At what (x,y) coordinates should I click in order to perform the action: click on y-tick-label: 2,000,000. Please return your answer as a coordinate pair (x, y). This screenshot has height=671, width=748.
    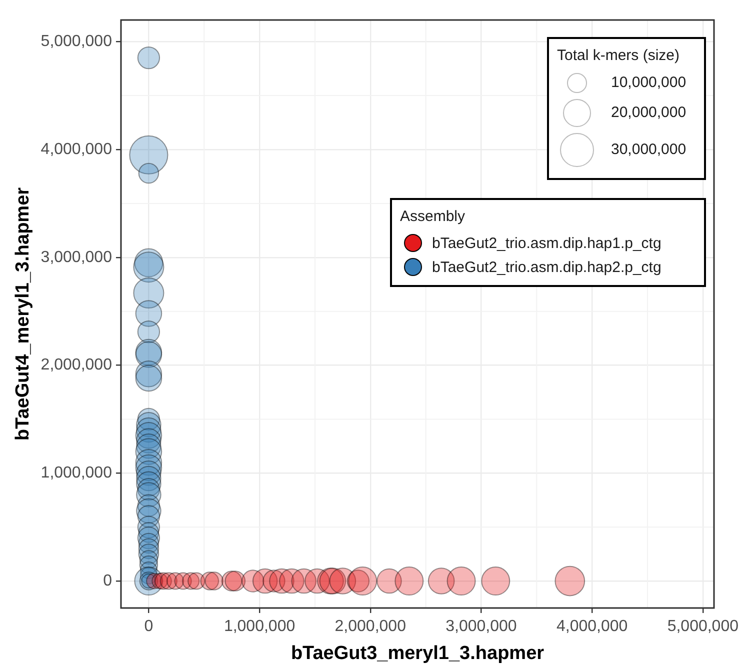
    Looking at the image, I should click on (76, 365).